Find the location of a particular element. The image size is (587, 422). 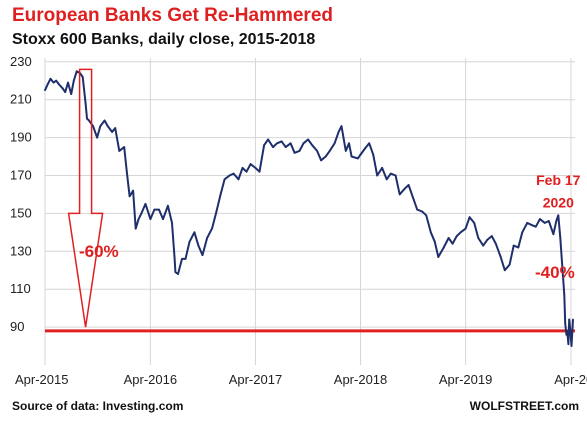

annotation-label: -40% is located at coordinates (555, 272).